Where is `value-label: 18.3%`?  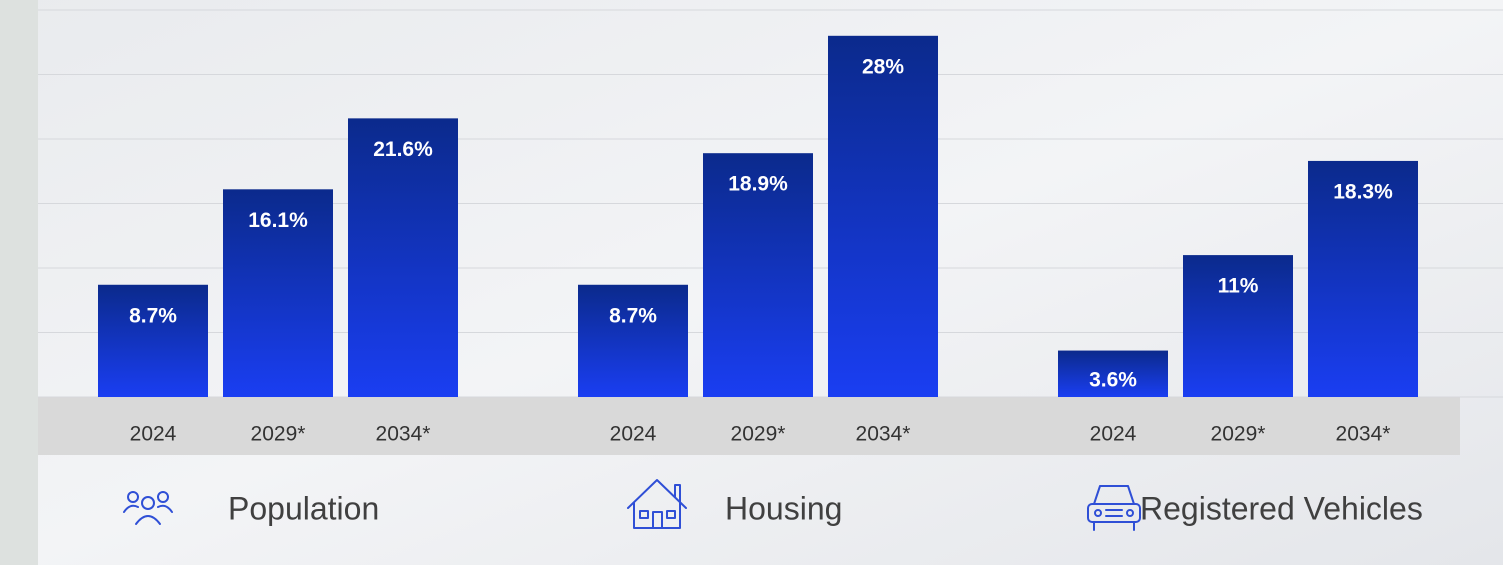 value-label: 18.3% is located at coordinates (1363, 191).